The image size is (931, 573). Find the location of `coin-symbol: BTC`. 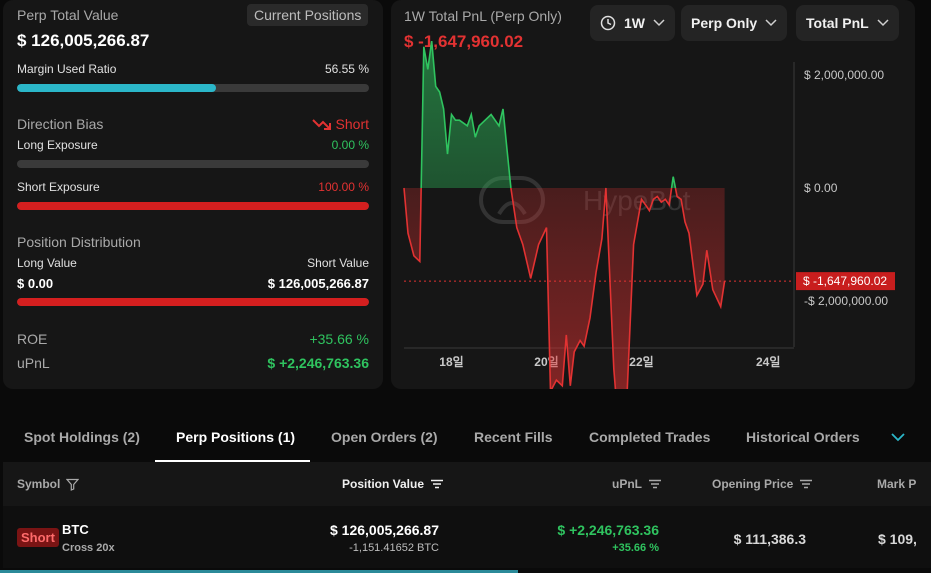

coin-symbol: BTC is located at coordinates (75, 529).